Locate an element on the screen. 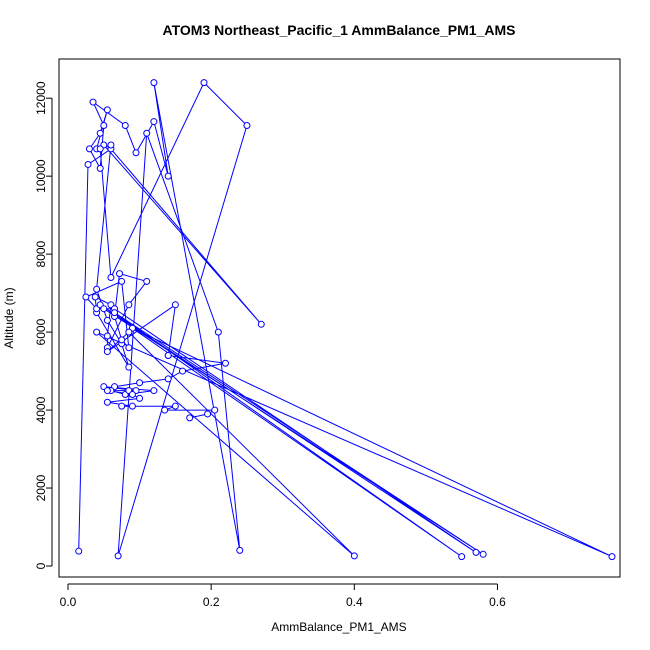 Image resolution: width=650 pixels, height=650 pixels. y-axis: 0 2000 4000 6000 8000 10000 12000 is located at coordinates (43, 325).